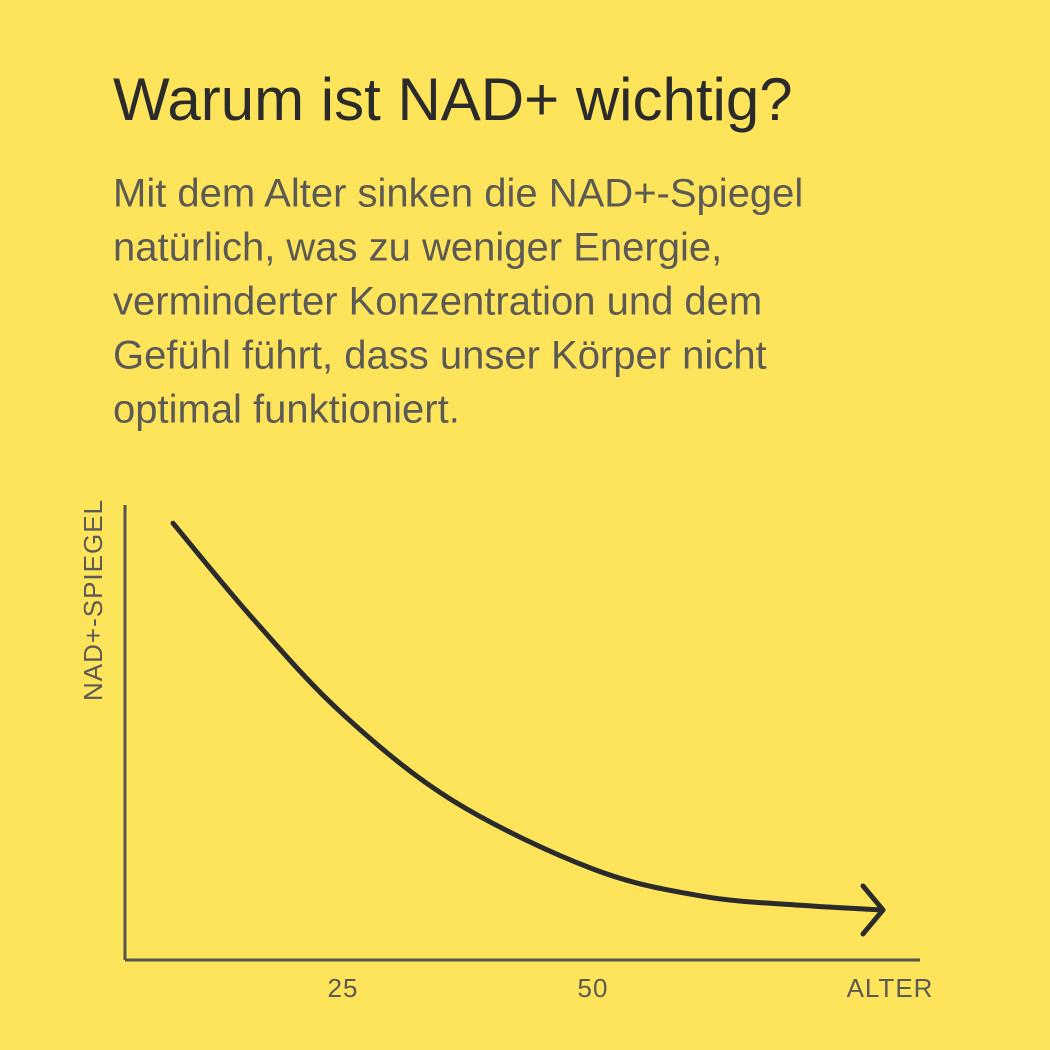 This screenshot has width=1050, height=1050. What do you see at coordinates (440, 356) in the screenshot?
I see `subtitle-line: Gefühl führt, dass unser Körper nicht` at bounding box center [440, 356].